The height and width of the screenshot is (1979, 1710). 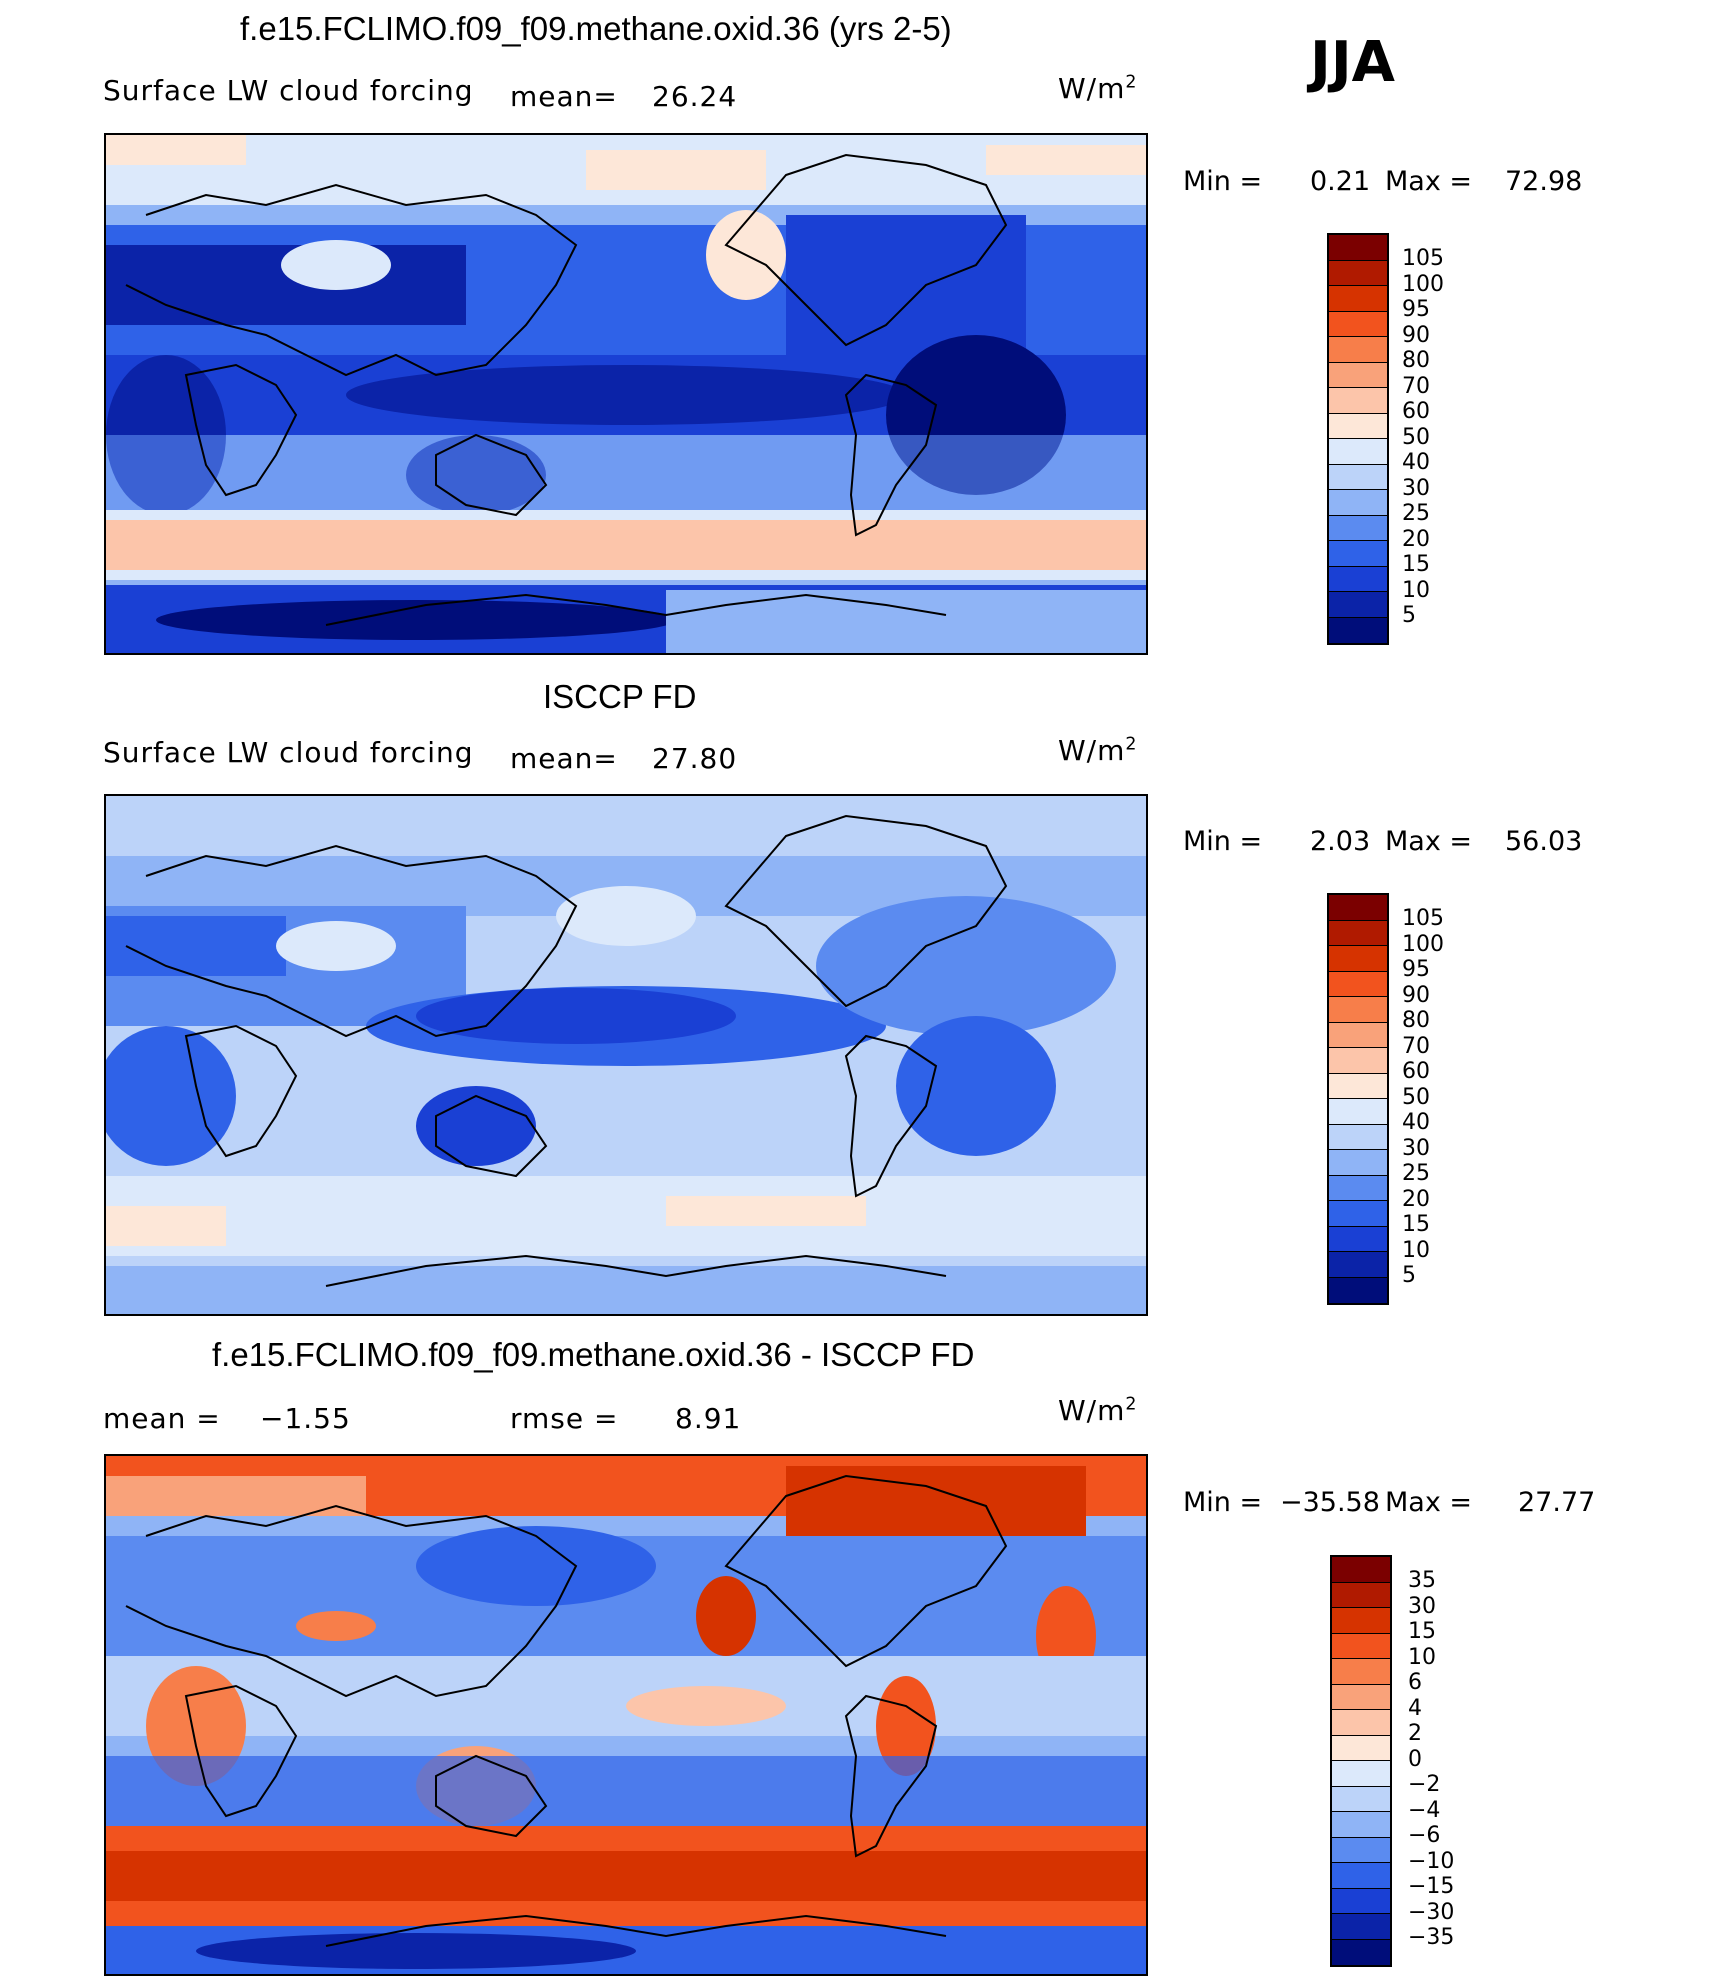 What do you see at coordinates (1557, 1502) in the screenshot?
I see `panel3-max-value: 27.77` at bounding box center [1557, 1502].